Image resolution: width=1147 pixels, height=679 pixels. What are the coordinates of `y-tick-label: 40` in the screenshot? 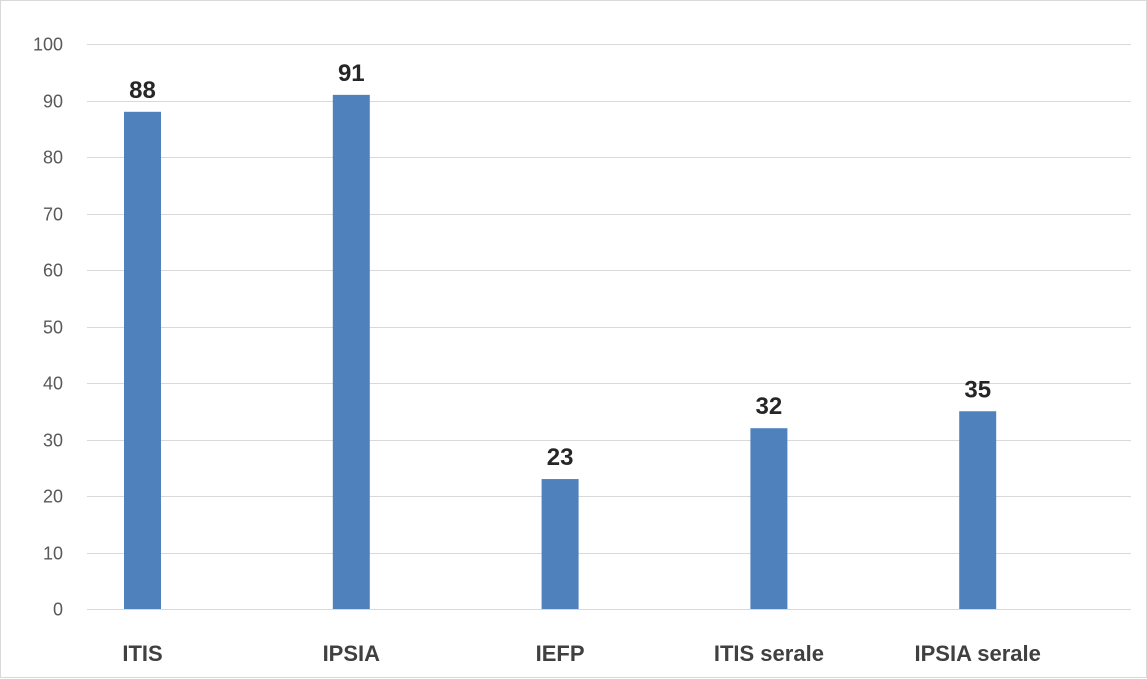 It's located at (53, 384).